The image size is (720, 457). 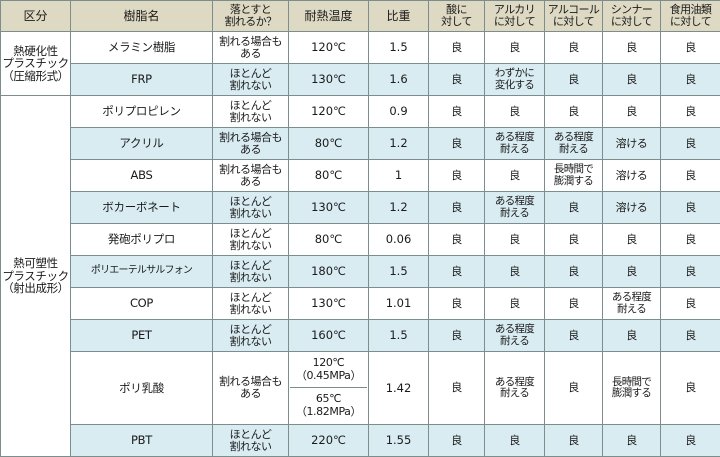 What do you see at coordinates (631, 309) in the screenshot?
I see `cell-thinner-line2: 耐える` at bounding box center [631, 309].